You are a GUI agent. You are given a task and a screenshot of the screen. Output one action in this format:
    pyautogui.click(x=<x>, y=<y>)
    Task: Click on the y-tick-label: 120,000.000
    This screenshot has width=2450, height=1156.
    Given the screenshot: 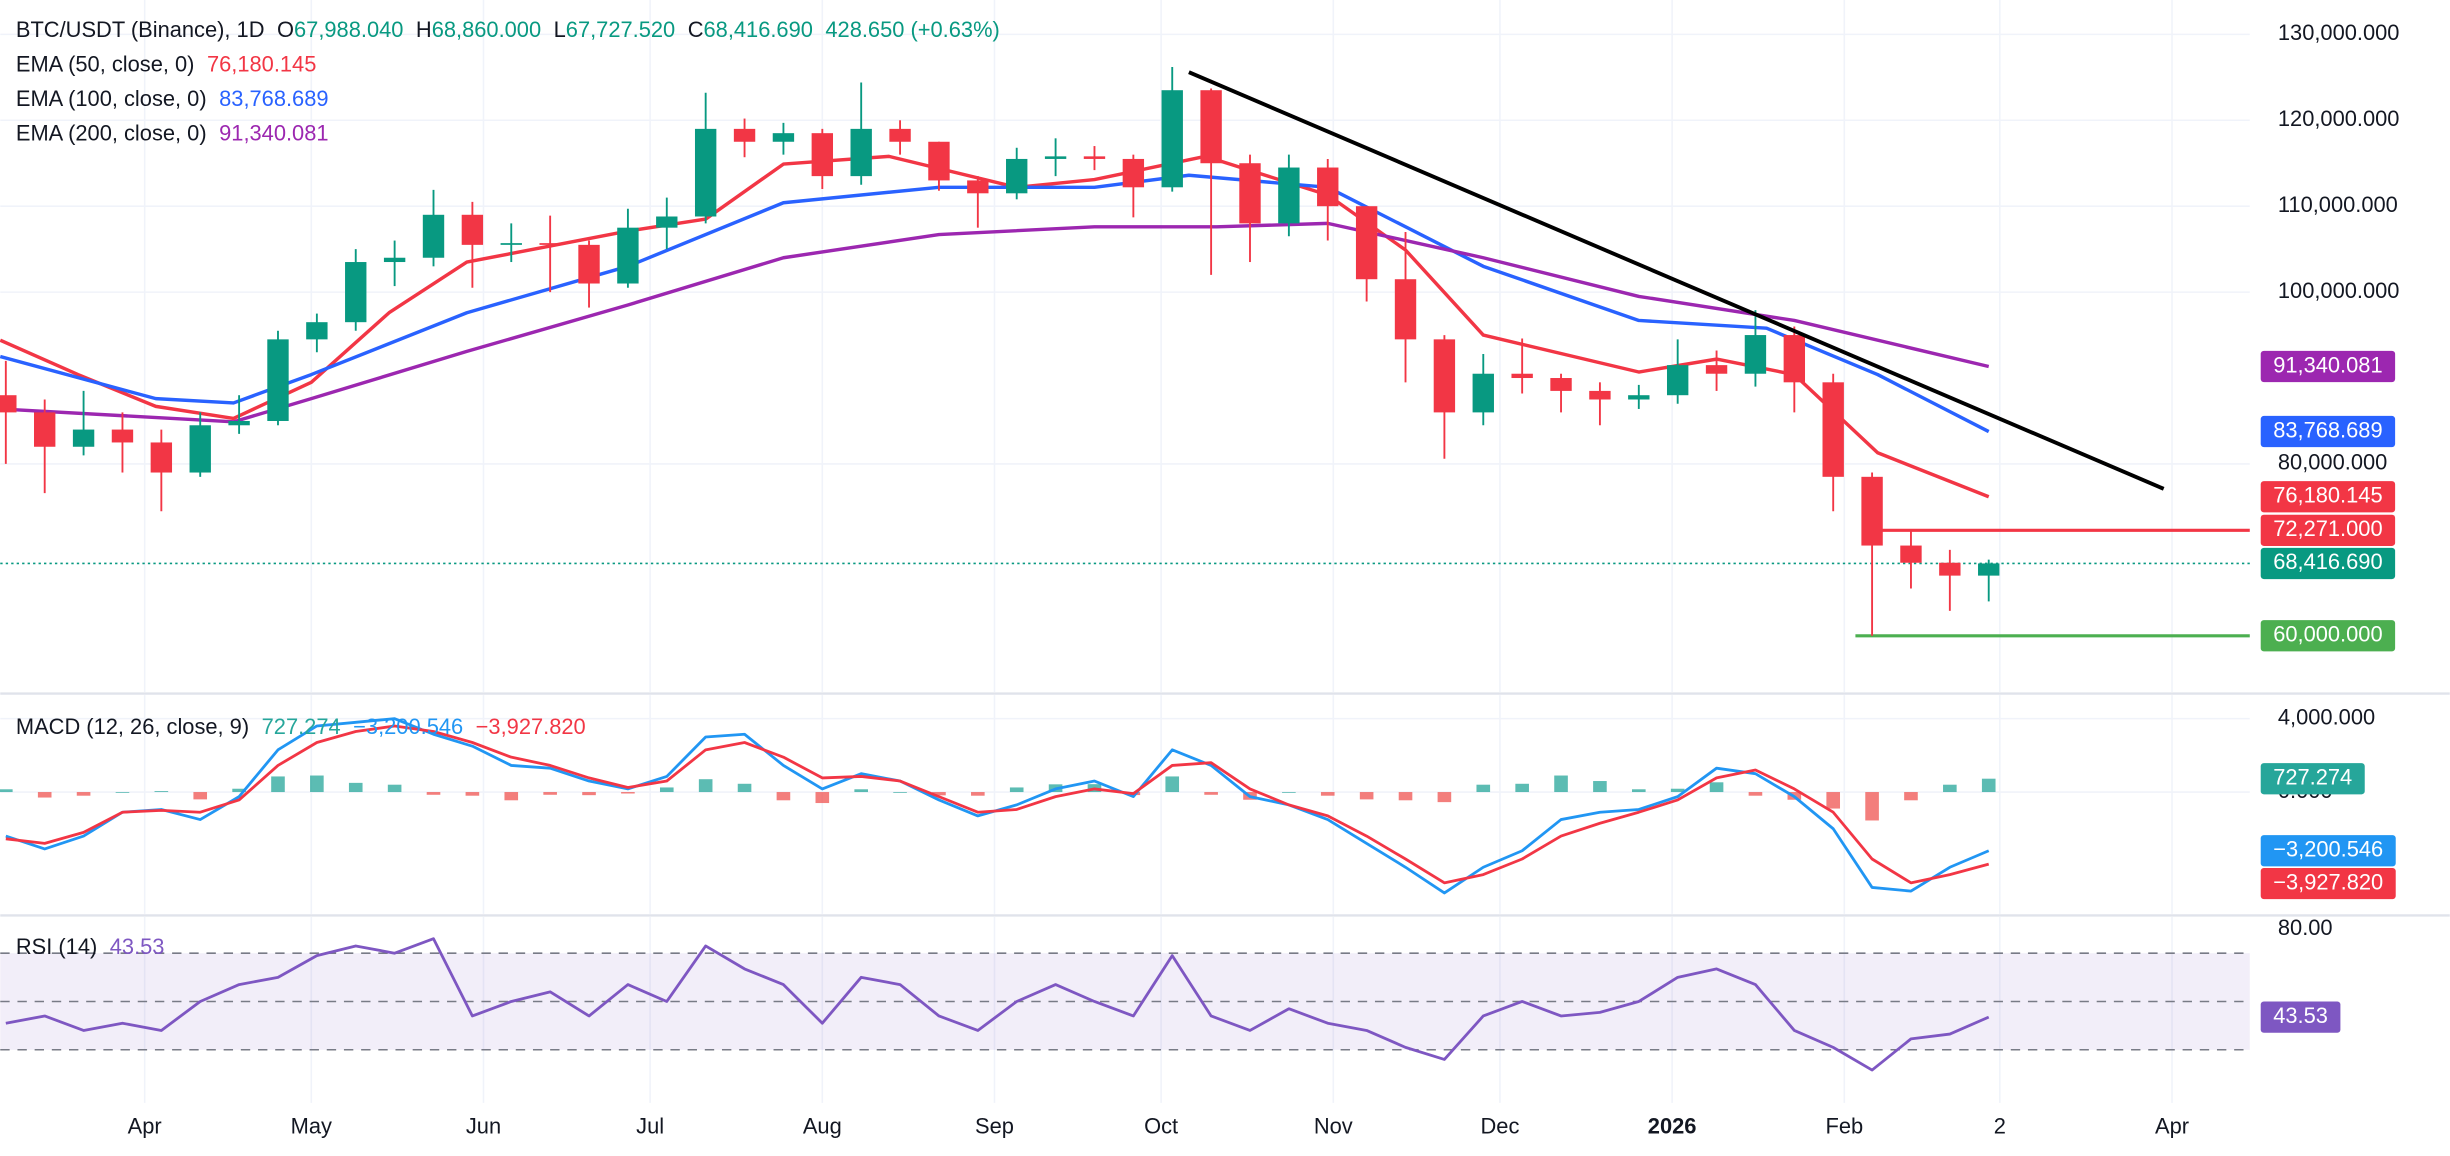 What is the action you would take?
    pyautogui.click(x=2339, y=118)
    